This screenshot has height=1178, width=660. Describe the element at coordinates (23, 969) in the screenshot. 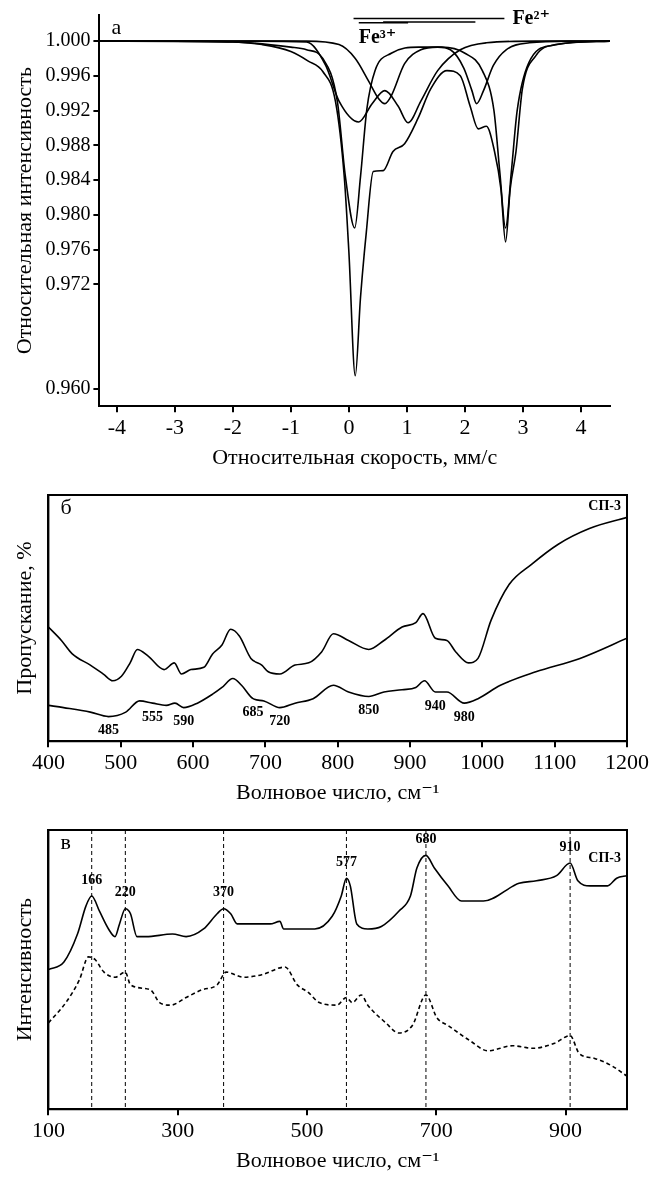

I see `y-axis-title: Интенсивность` at that location.